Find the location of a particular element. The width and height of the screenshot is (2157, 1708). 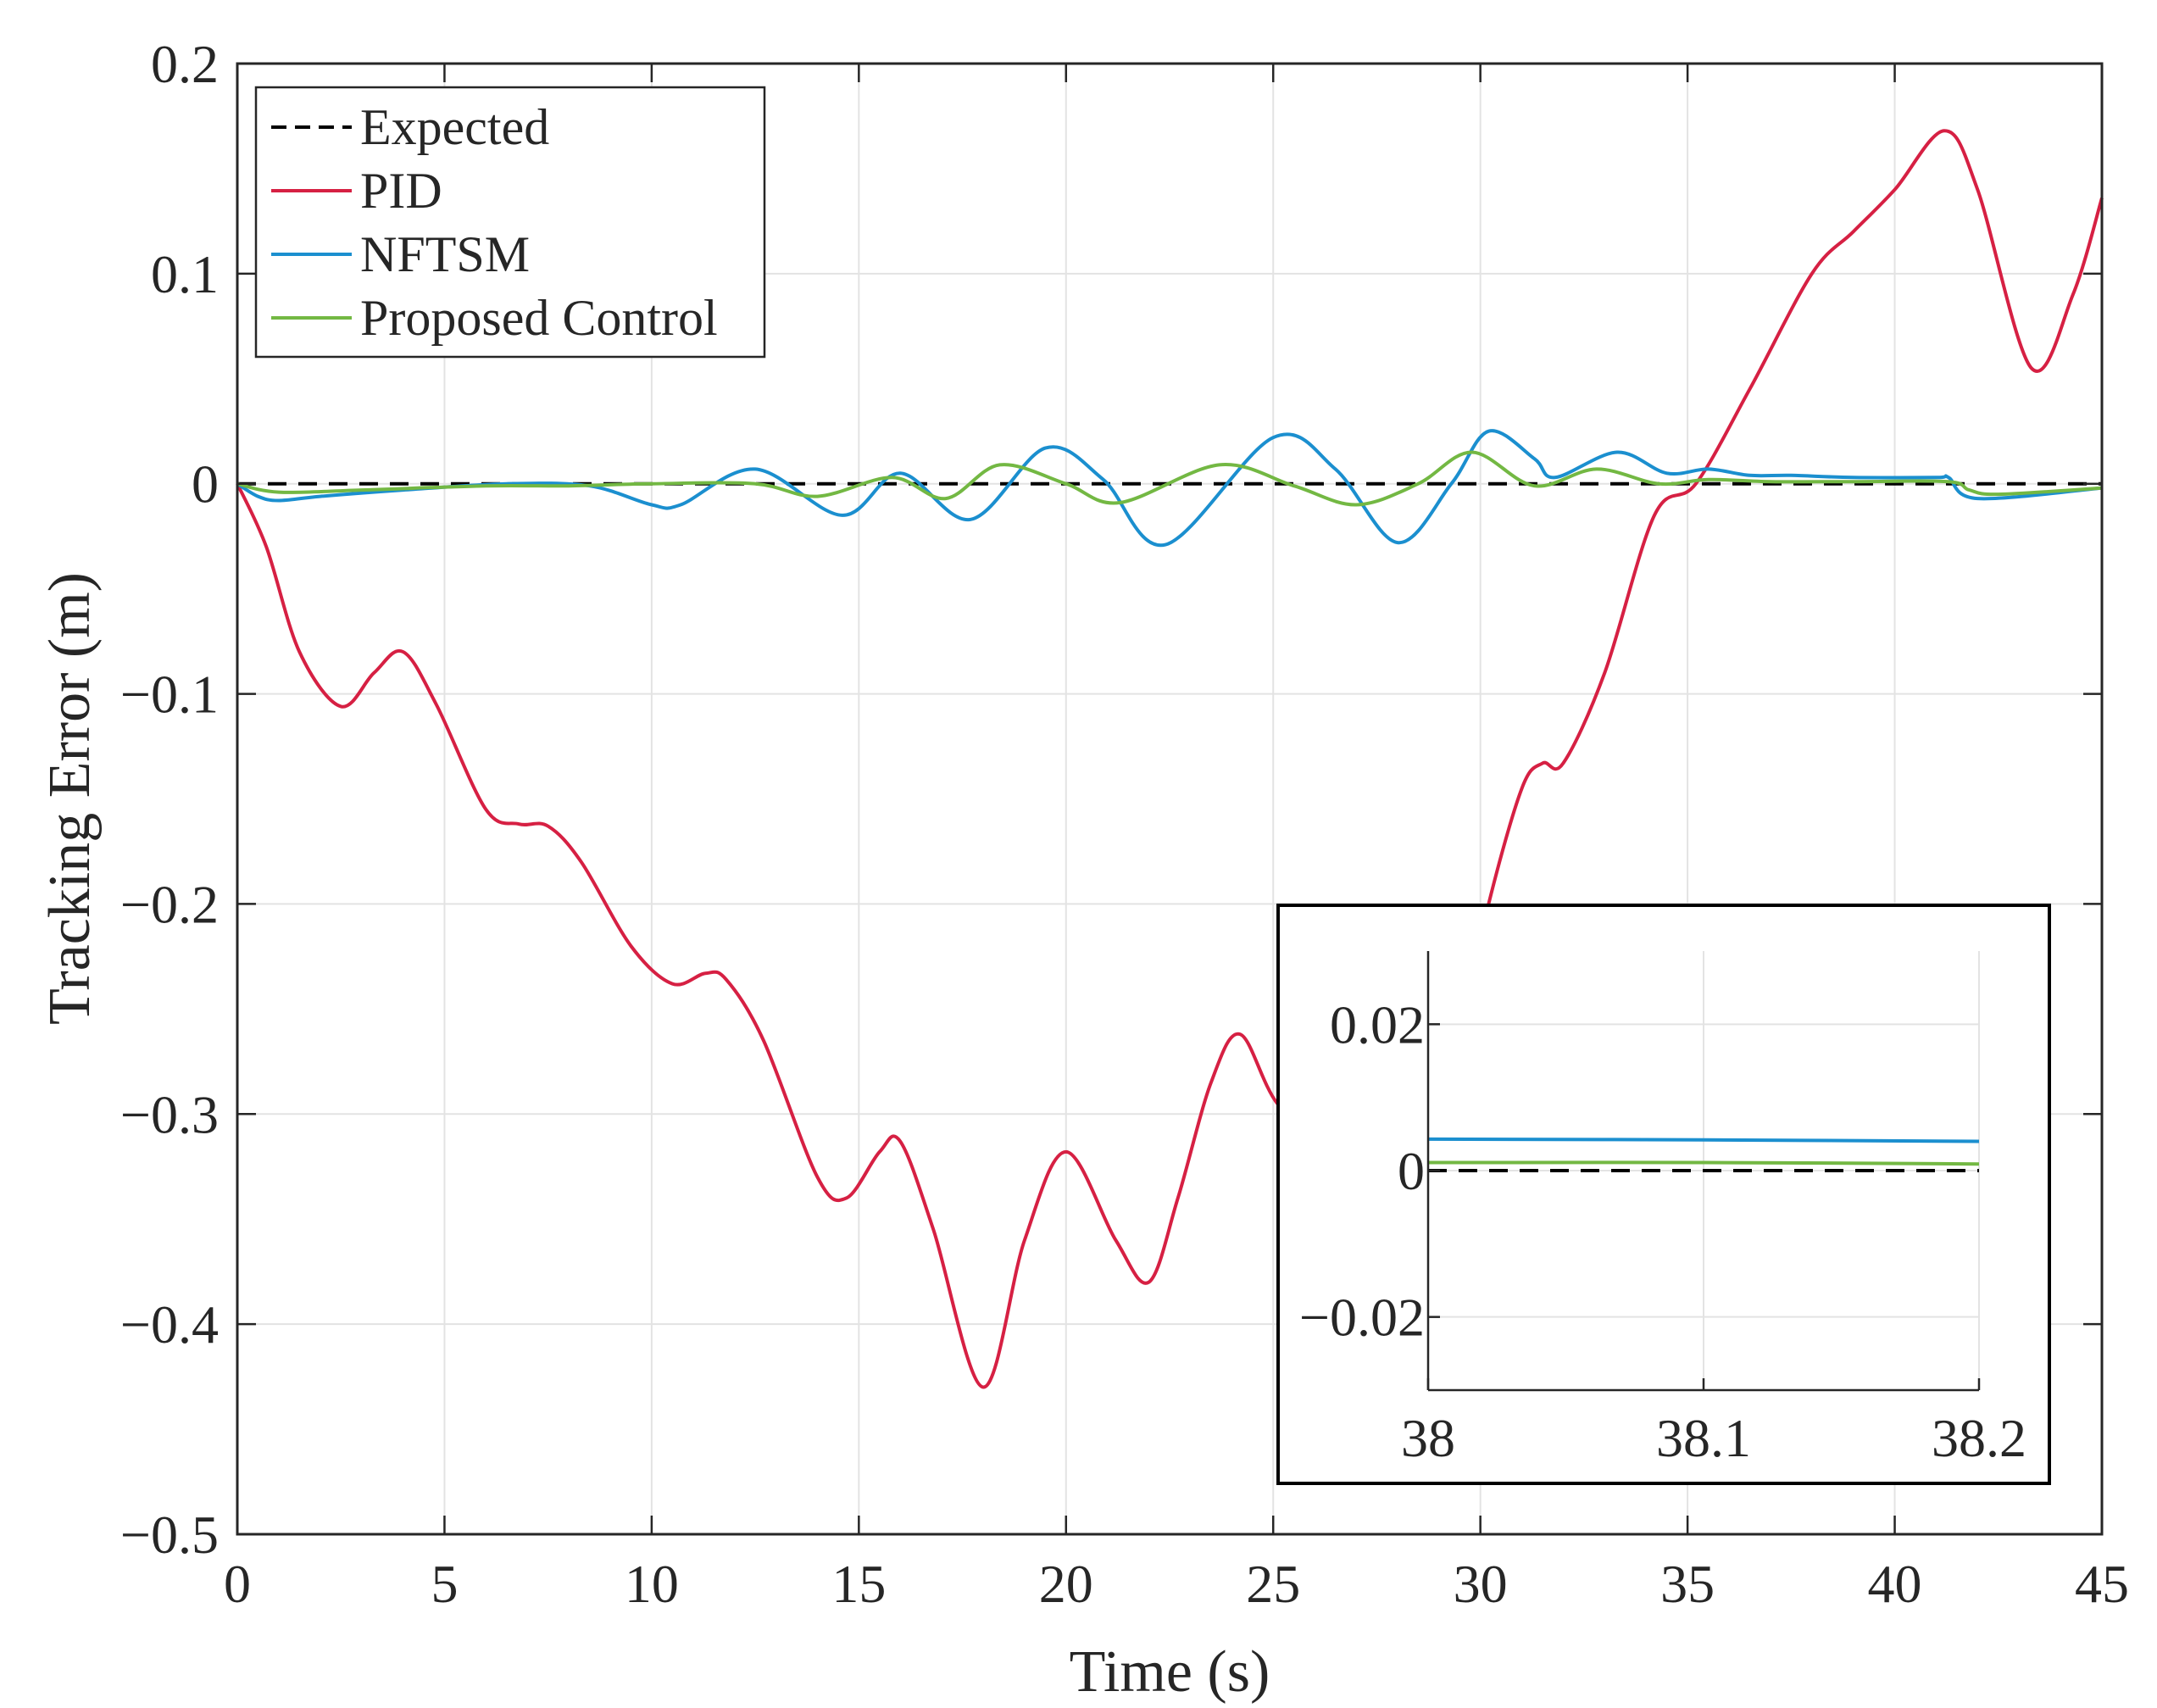

main-y-tick-label-0: −0.5 is located at coordinates (169, 1535).